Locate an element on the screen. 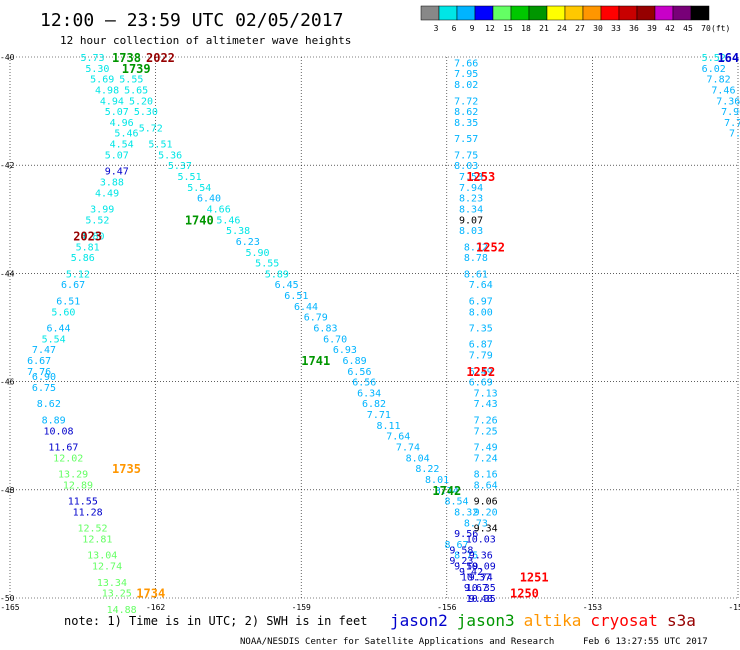  swh-value: 9.74 is located at coordinates (481, 577).